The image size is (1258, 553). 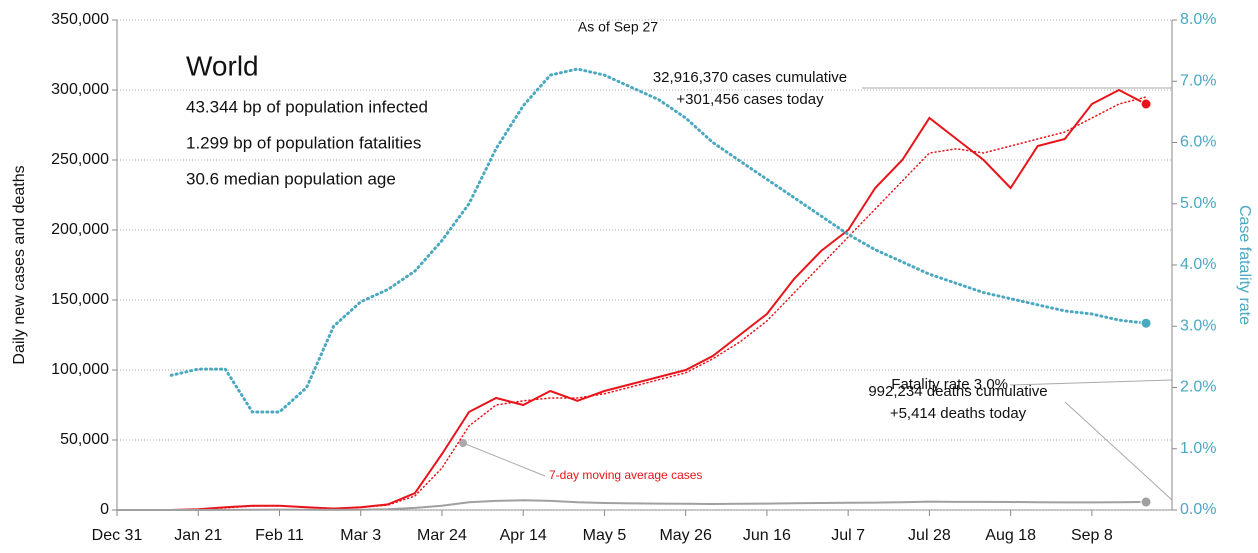 I want to click on annotation: 992,234 deaths cumulative, so click(x=957, y=391).